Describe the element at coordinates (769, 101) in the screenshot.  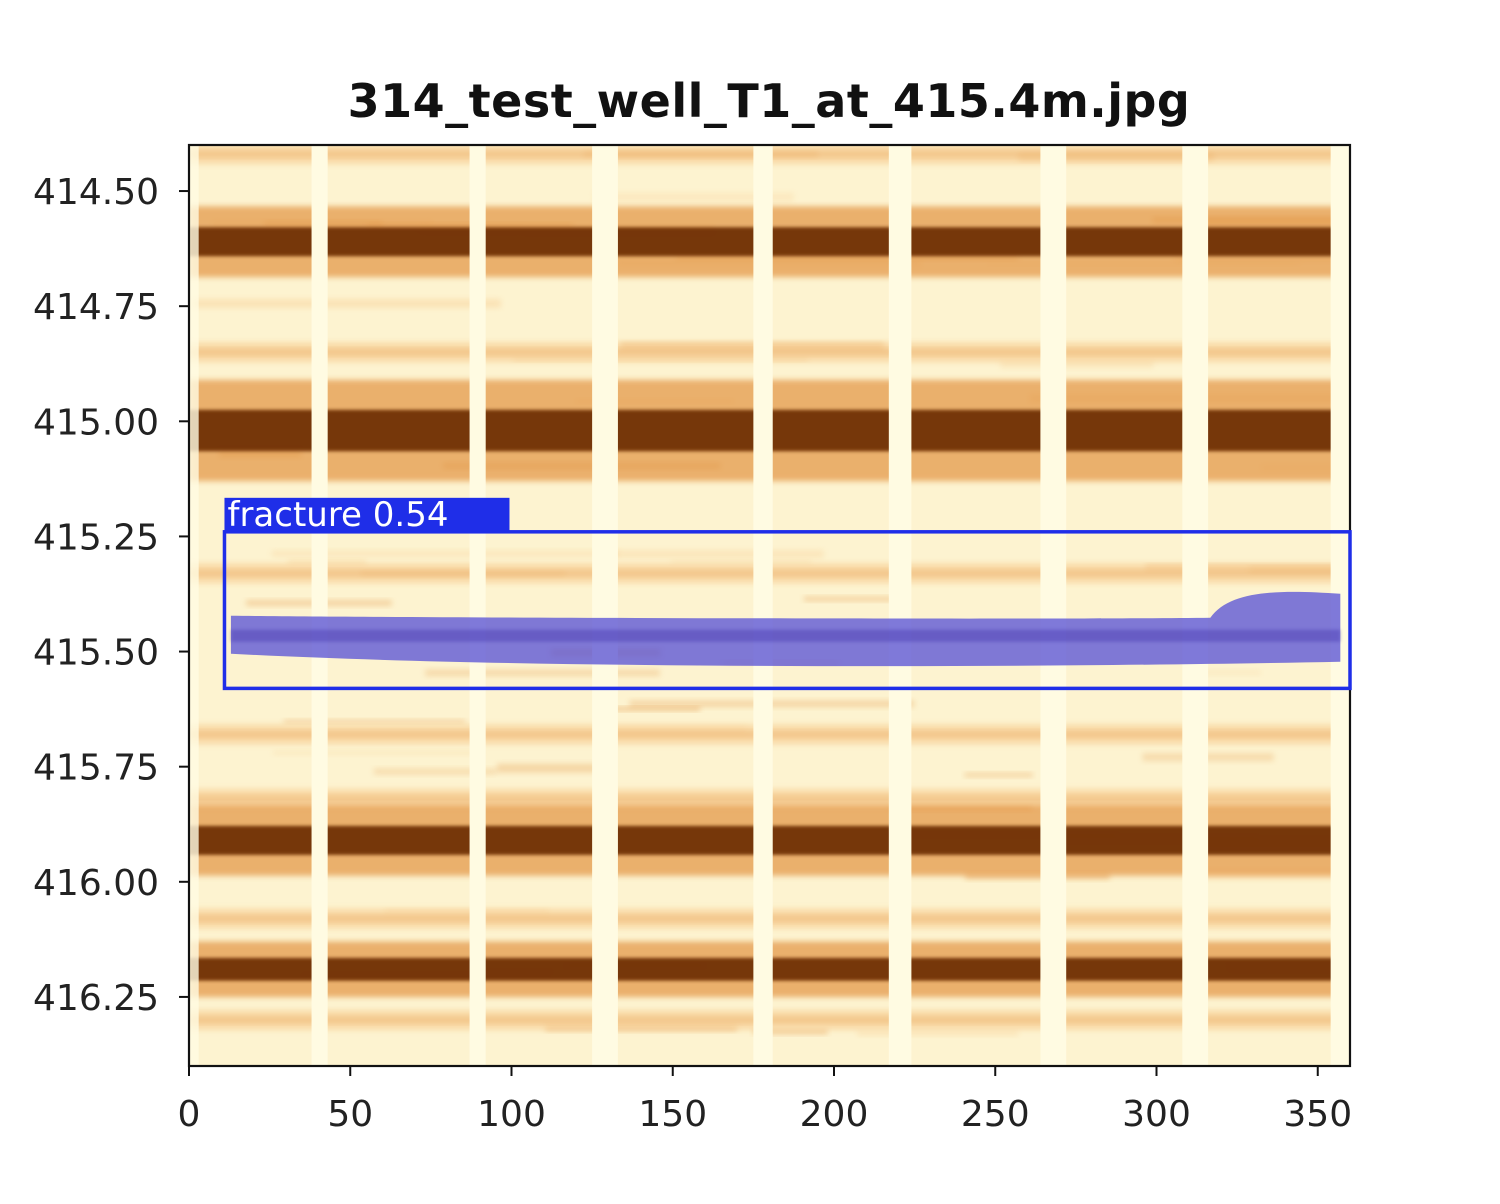
I see `chart-title: 314_test_well_T1_at_415.4m.jpg` at that location.